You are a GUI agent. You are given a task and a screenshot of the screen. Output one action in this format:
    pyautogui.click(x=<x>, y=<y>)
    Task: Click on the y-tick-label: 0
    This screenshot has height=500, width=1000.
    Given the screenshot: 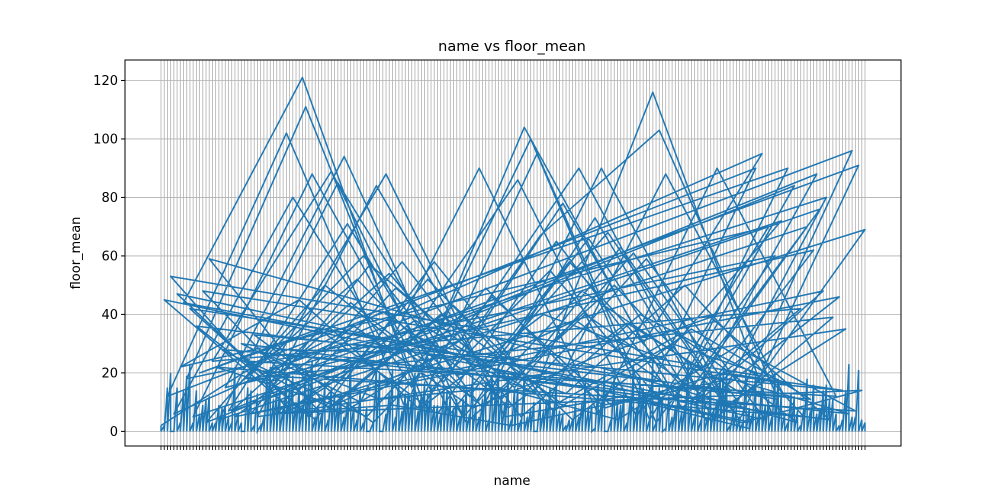 What is the action you would take?
    pyautogui.click(x=114, y=432)
    